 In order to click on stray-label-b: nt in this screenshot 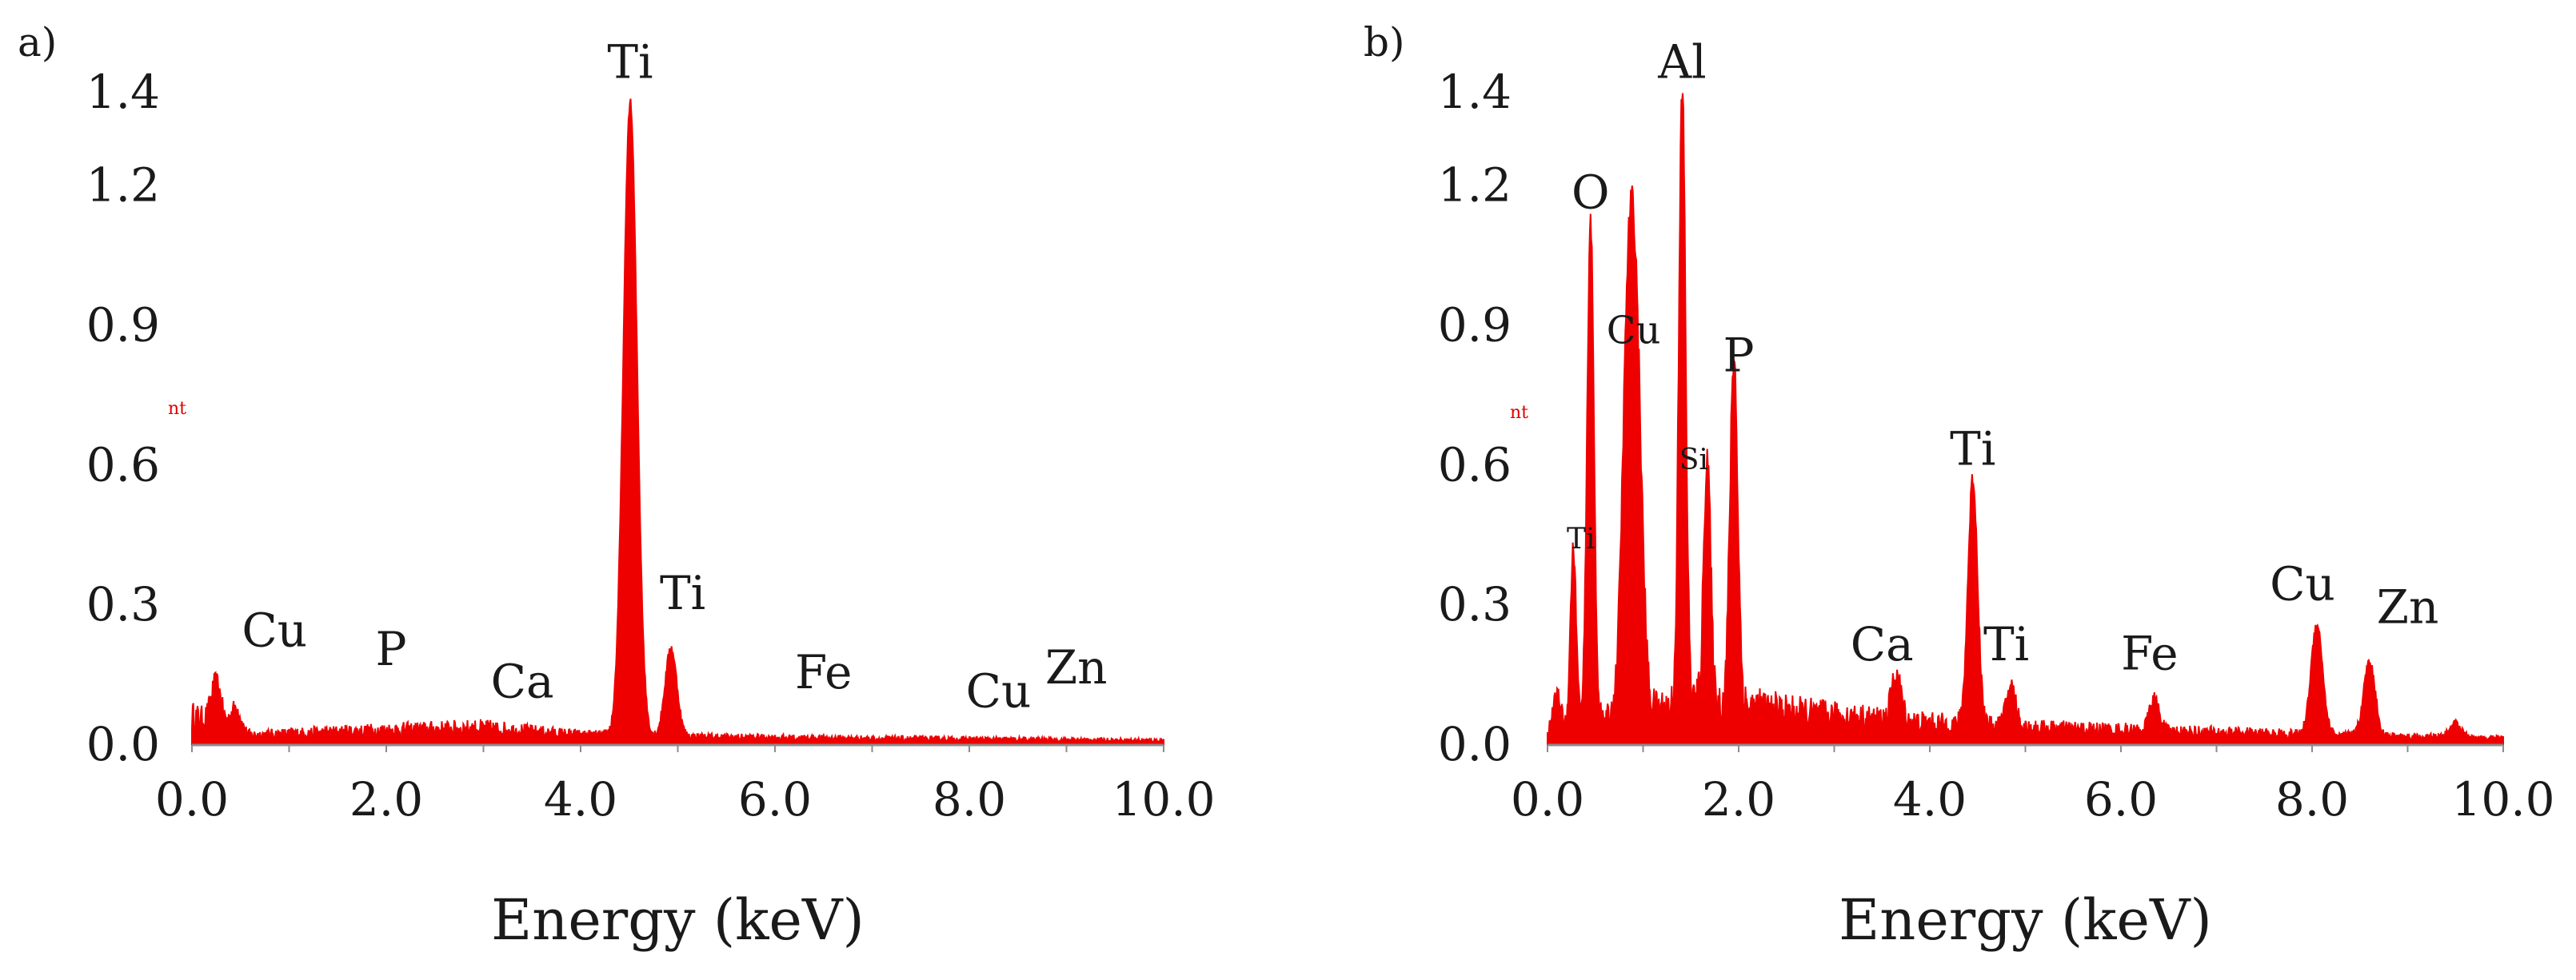, I will do `click(1519, 413)`.